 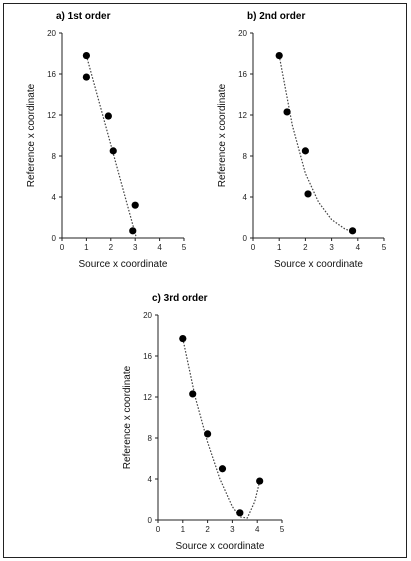 I want to click on panel-3-y-tick-label: 12, so click(x=147, y=397).